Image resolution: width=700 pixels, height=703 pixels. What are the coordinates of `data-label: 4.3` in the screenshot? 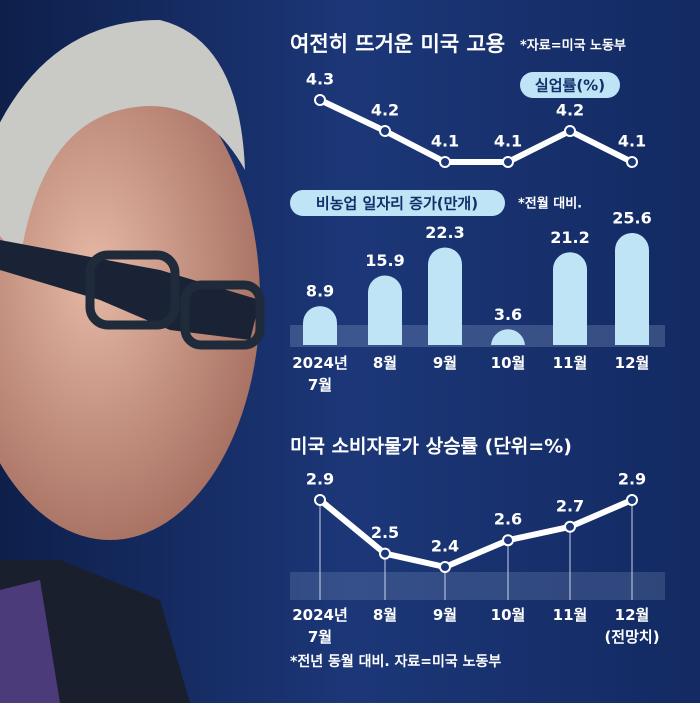 It's located at (320, 79).